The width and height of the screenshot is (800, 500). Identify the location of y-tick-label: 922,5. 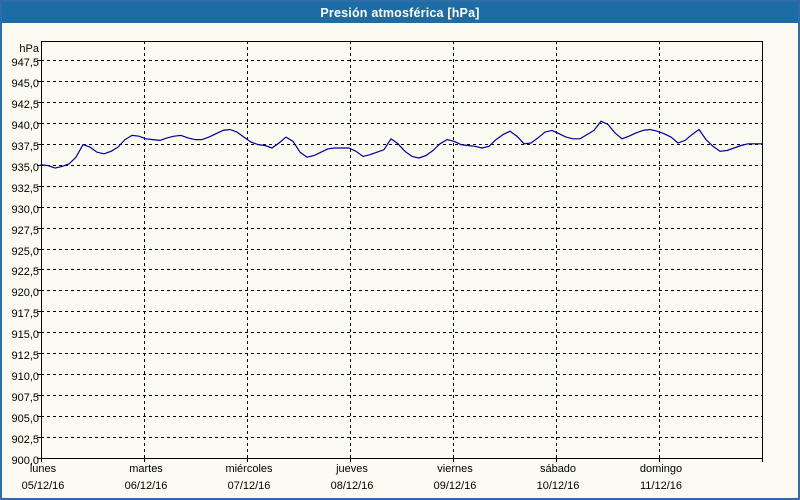
(25, 271).